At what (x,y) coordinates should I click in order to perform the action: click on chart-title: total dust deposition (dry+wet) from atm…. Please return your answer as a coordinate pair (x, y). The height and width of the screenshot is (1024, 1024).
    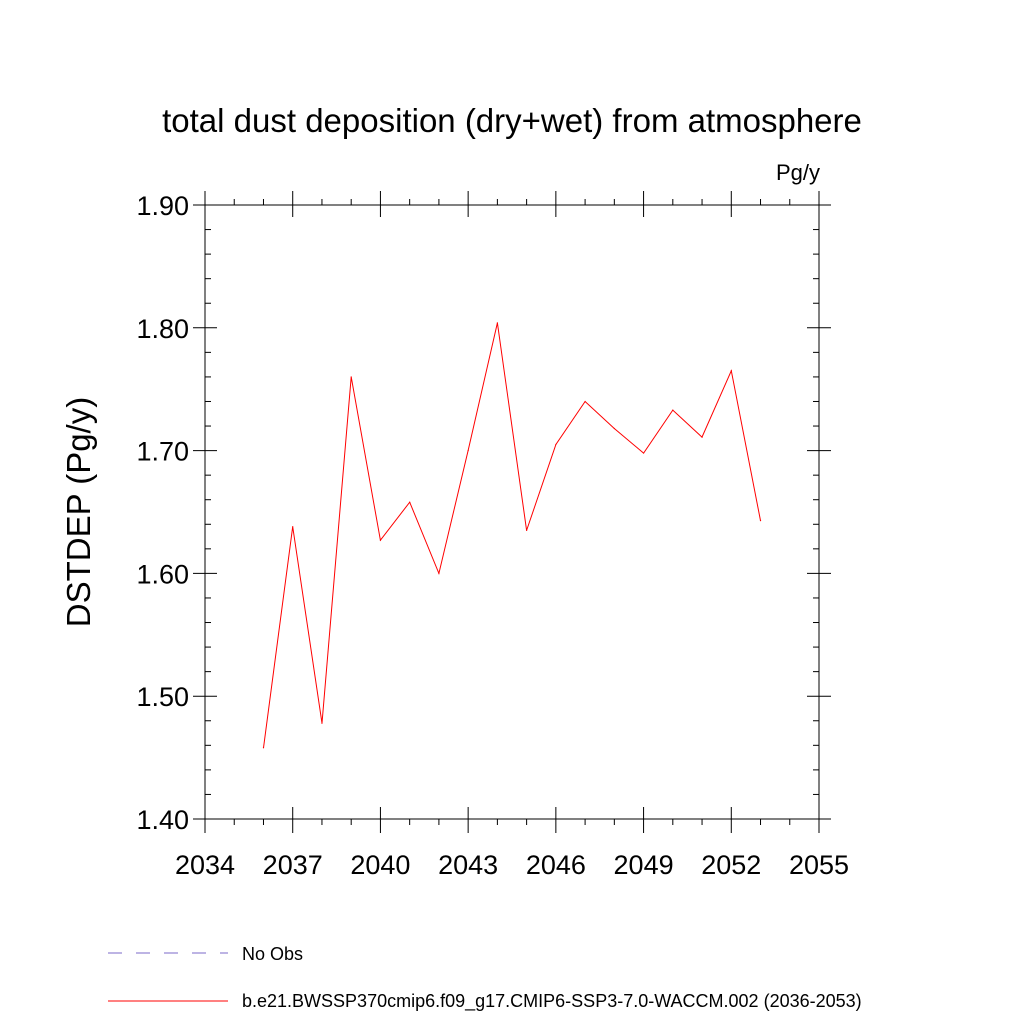
    Looking at the image, I should click on (512, 120).